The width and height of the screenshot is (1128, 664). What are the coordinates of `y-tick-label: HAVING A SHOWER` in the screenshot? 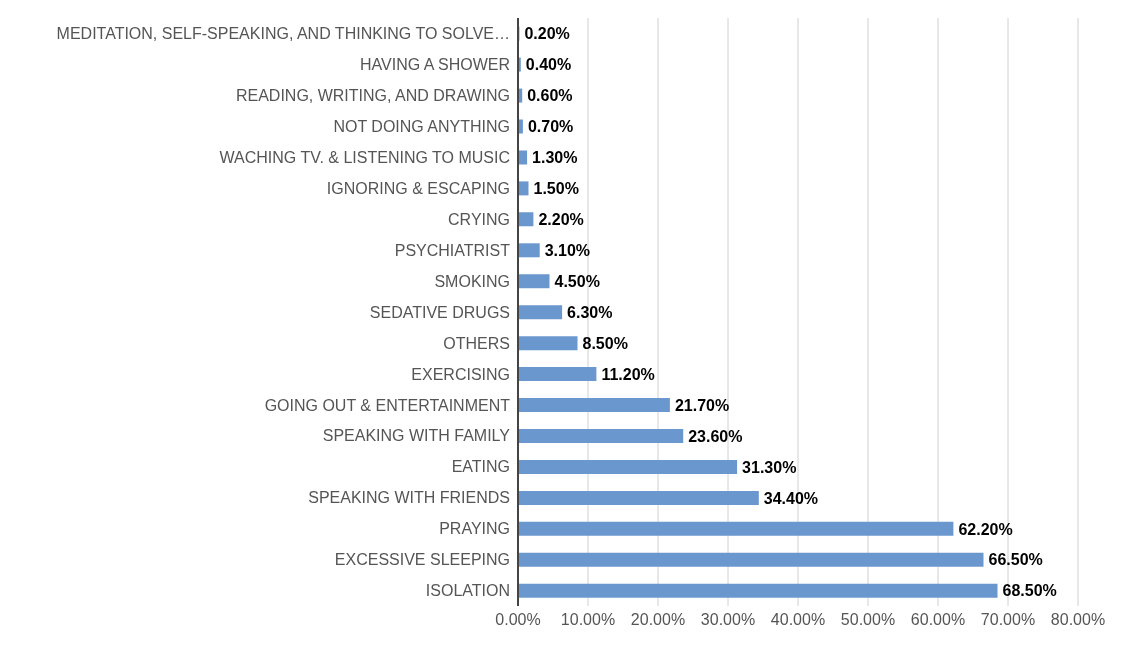 It's located at (435, 65).